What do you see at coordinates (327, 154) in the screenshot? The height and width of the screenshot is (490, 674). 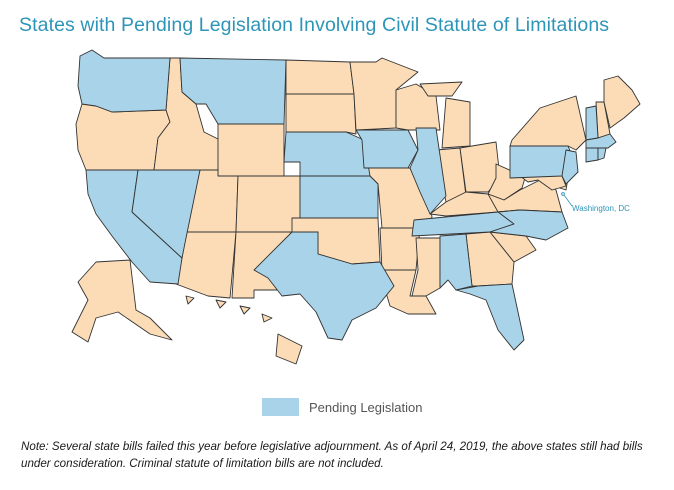 I see `state-ne` at bounding box center [327, 154].